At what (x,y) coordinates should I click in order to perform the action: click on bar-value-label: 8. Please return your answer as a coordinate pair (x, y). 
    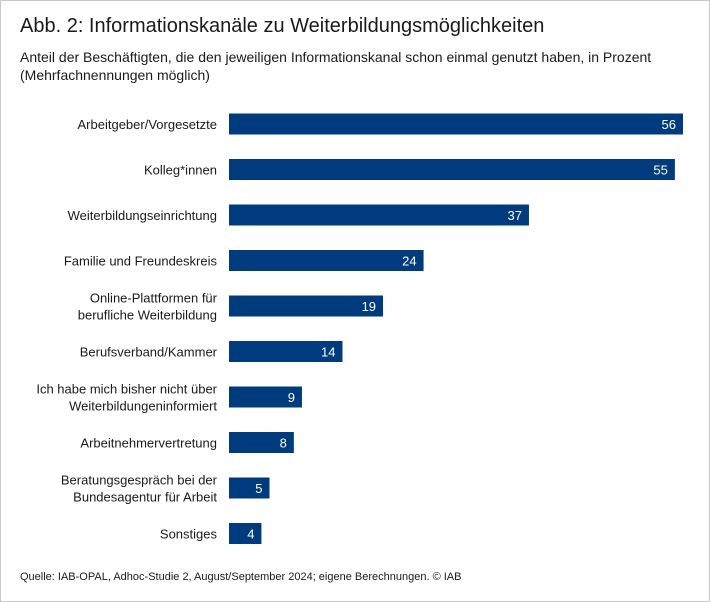
    Looking at the image, I should click on (283, 443).